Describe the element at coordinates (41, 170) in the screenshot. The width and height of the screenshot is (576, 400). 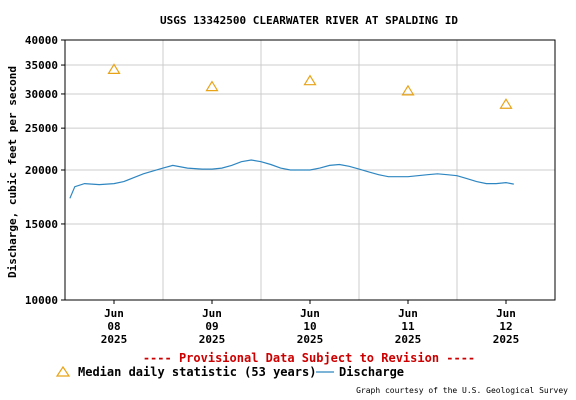
I see `y-tick-label: 20000` at that location.